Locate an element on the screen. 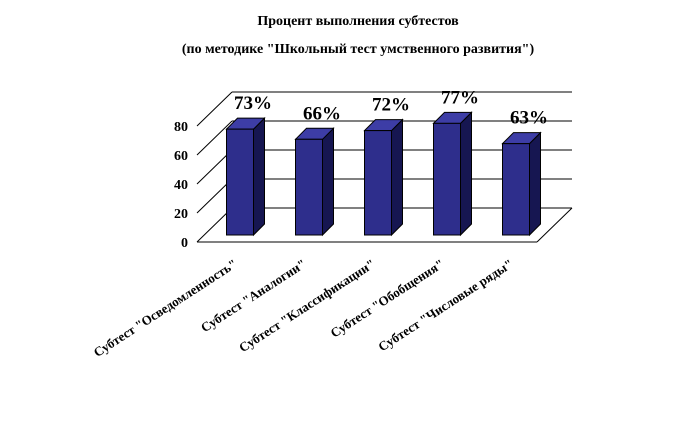  y-axis-ticks: 0 20 40 60 80 is located at coordinates (181, 185).